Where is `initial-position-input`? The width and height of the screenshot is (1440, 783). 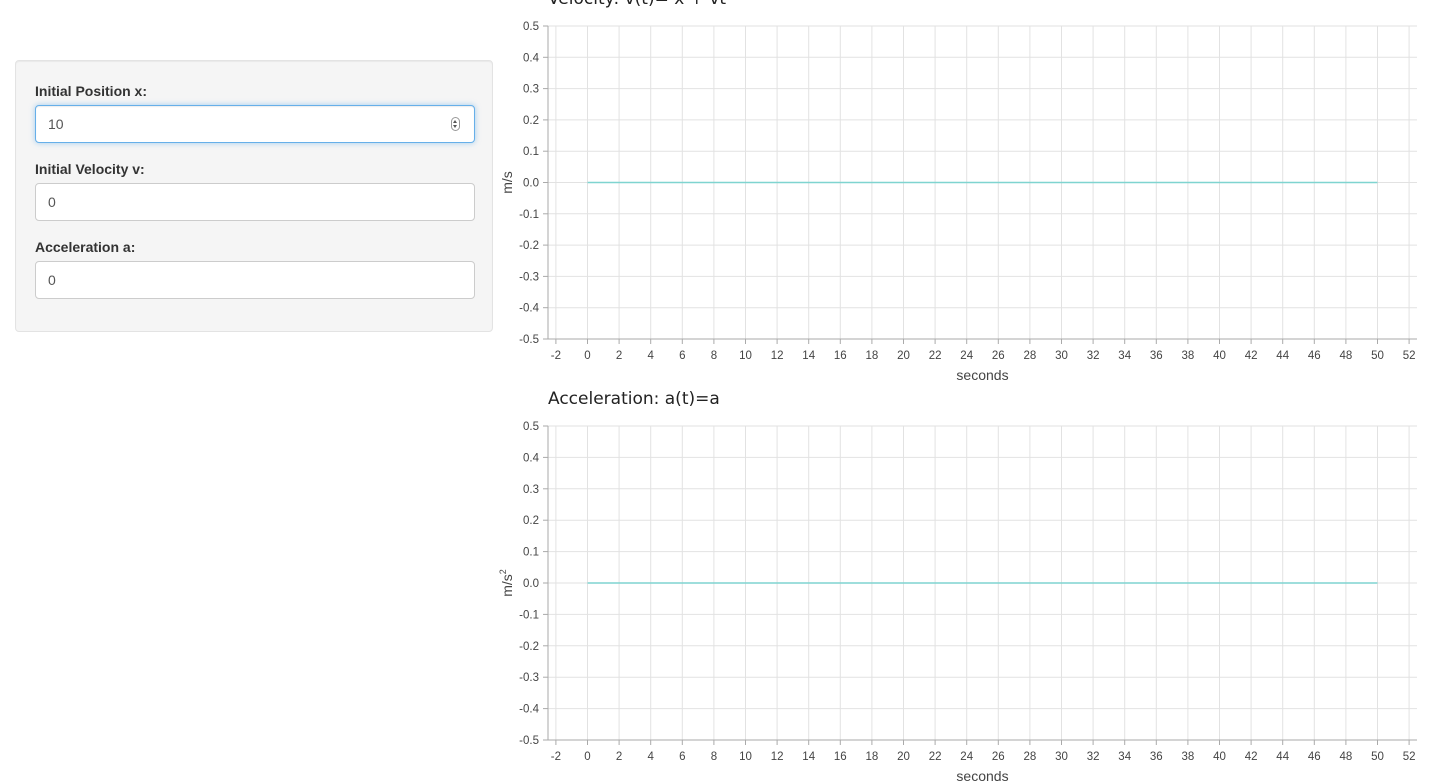 initial-position-input is located at coordinates (255, 124).